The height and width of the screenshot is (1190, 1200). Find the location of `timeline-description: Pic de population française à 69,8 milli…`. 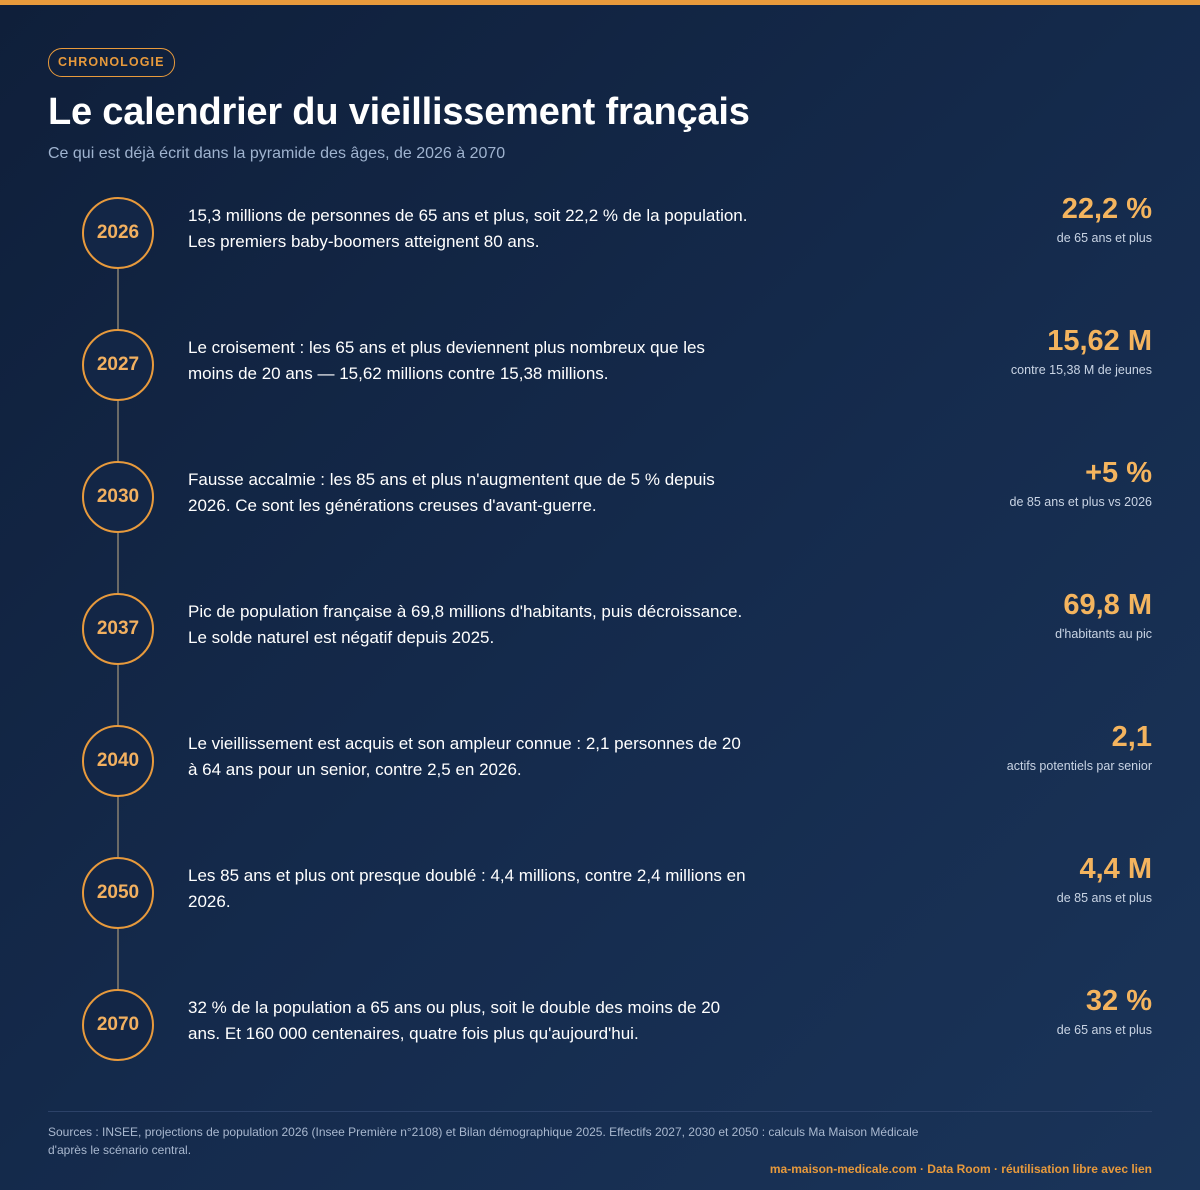

timeline-description: Pic de population française à 69,8 milli… is located at coordinates (465, 624).